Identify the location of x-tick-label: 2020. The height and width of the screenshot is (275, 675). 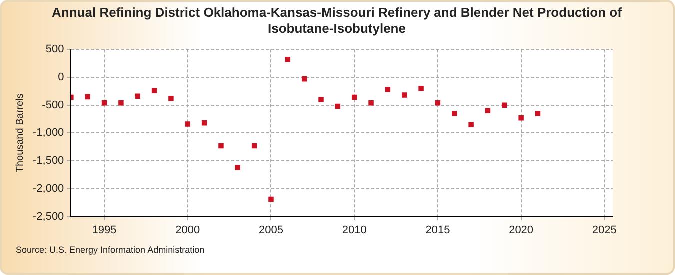
(521, 230).